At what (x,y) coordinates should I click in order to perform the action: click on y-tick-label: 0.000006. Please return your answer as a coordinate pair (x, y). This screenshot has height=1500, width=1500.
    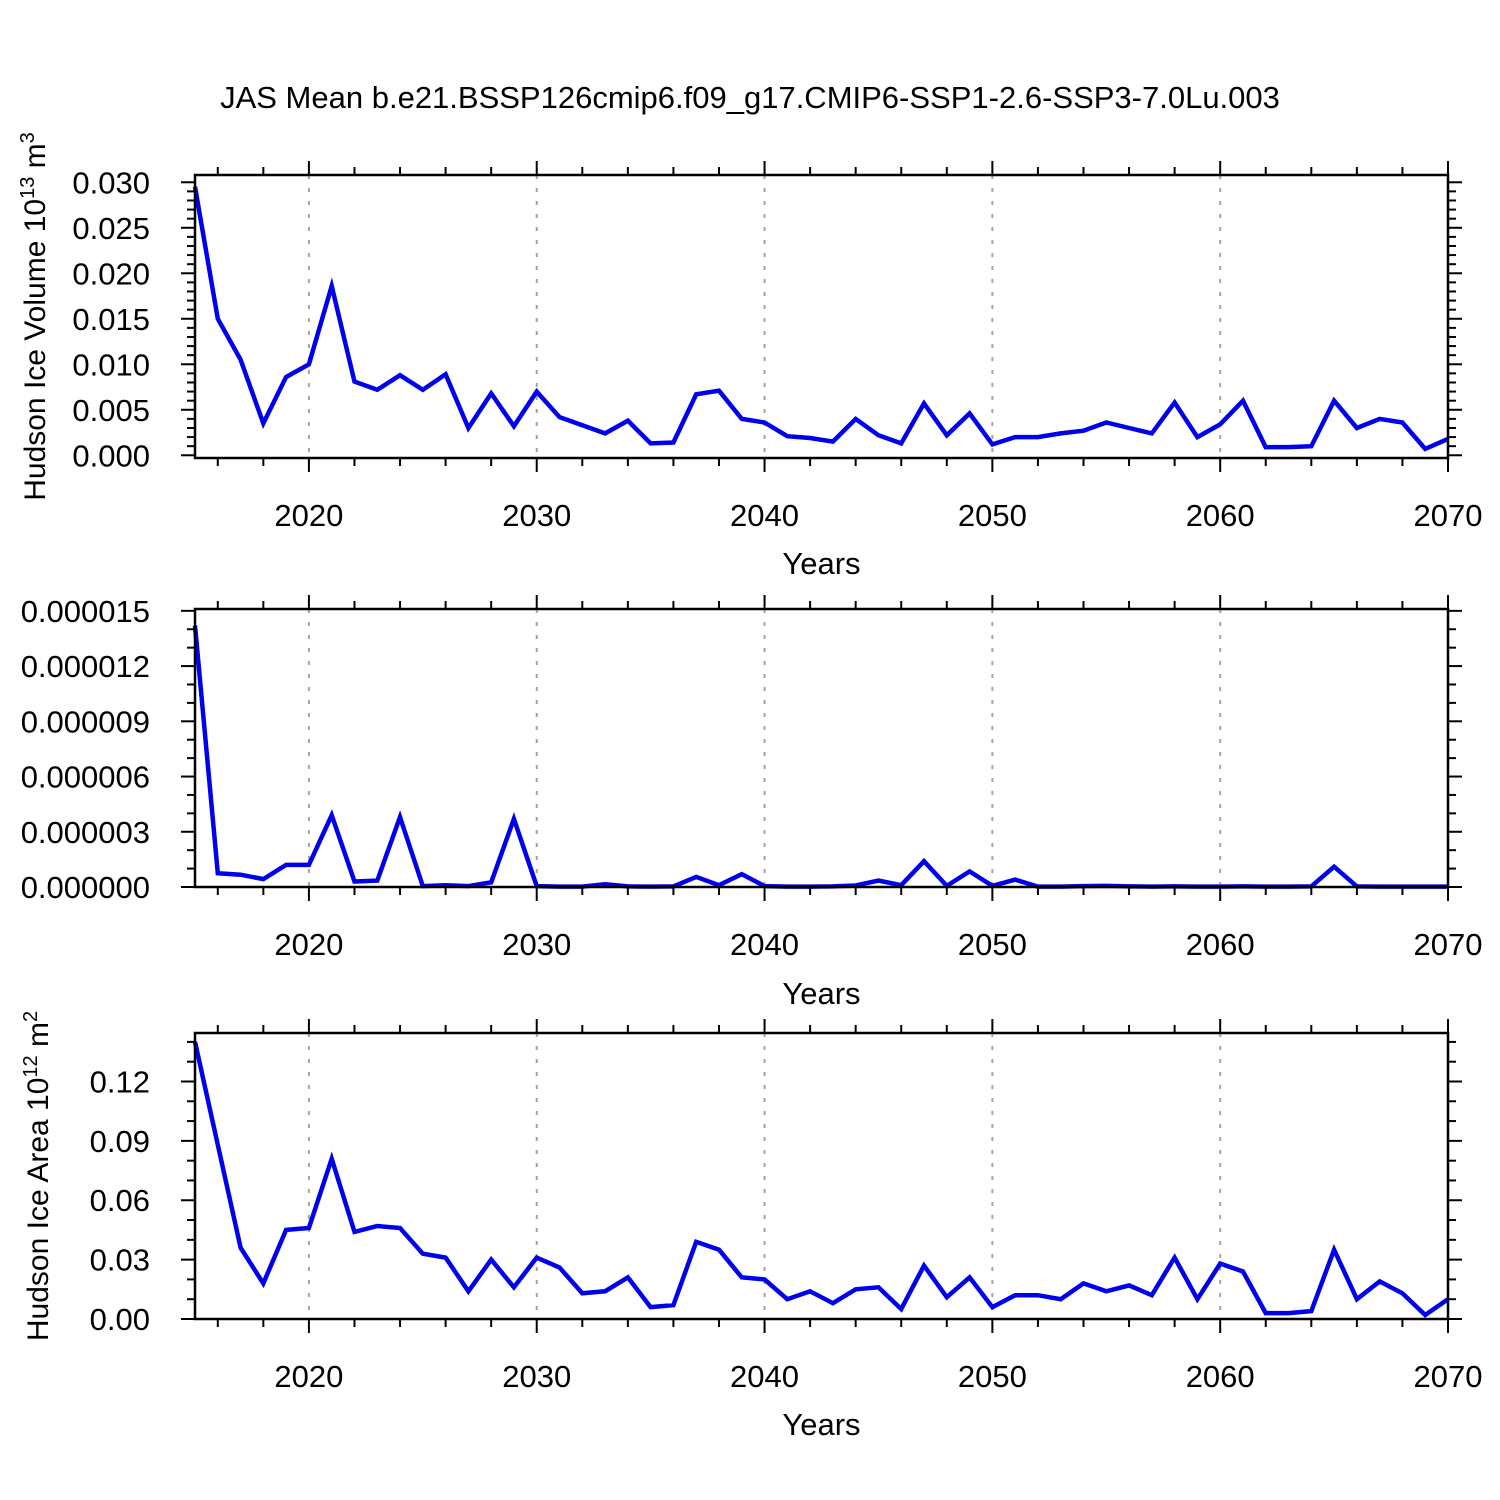
    Looking at the image, I should click on (85, 777).